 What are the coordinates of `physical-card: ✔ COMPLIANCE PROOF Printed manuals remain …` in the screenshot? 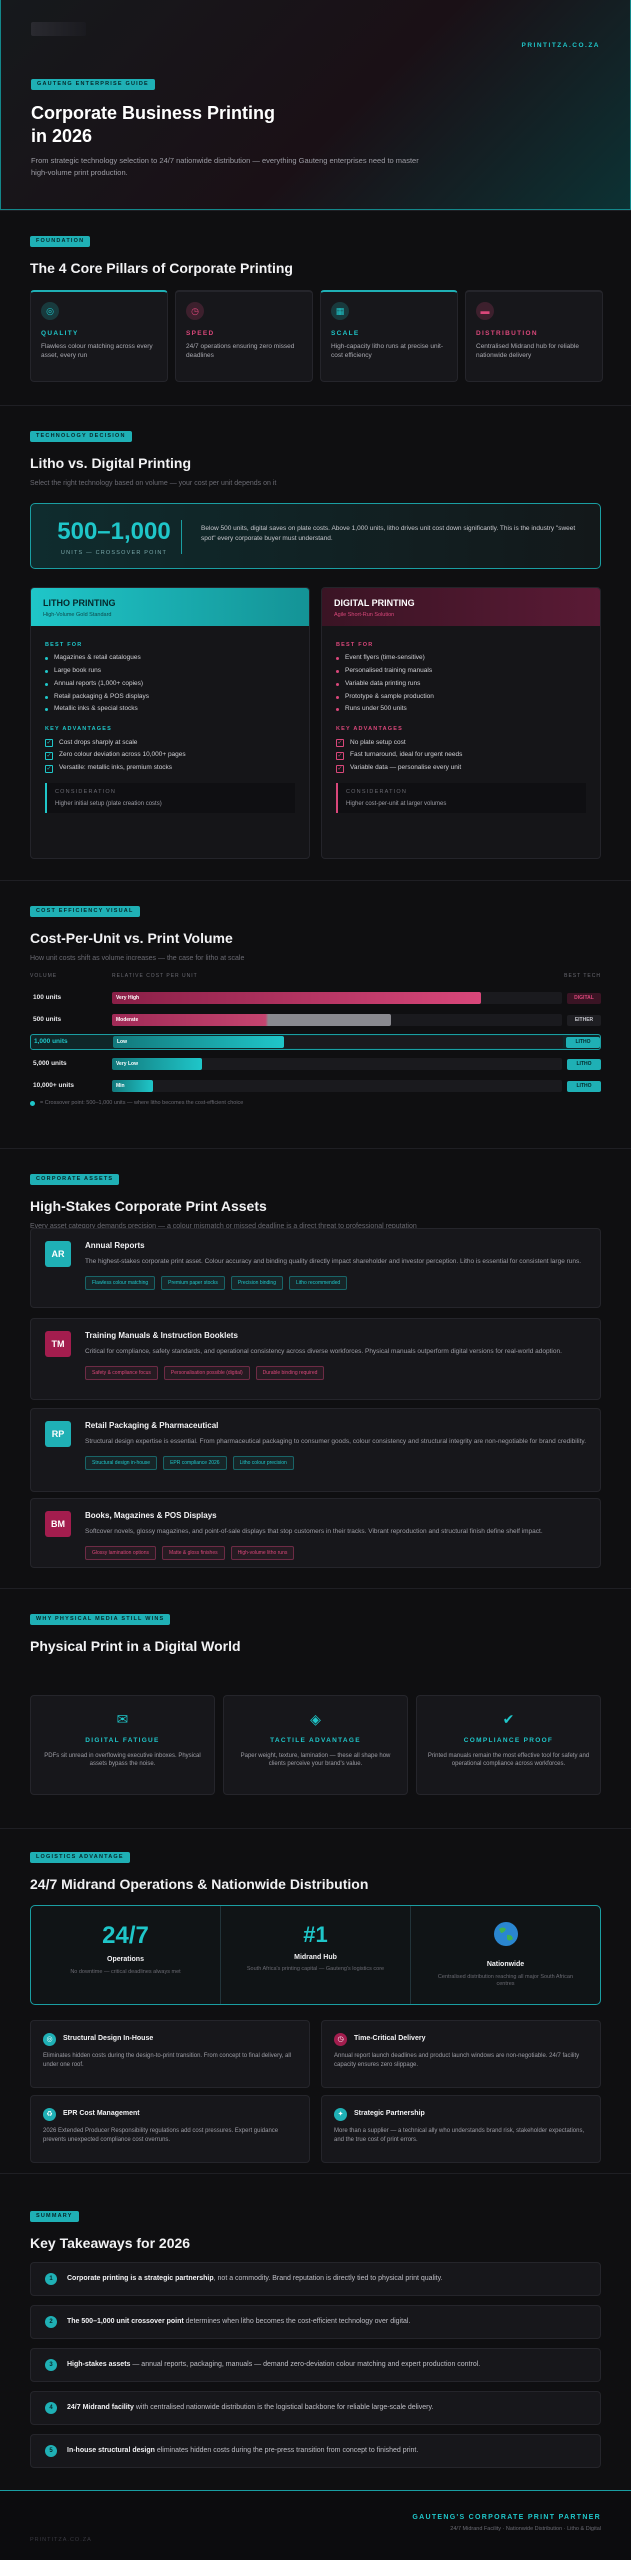 It's located at (508, 1745).